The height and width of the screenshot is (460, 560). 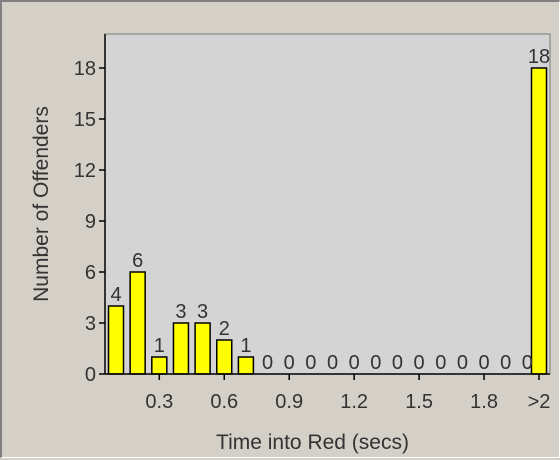 What do you see at coordinates (312, 442) in the screenshot?
I see `x-axis-title: Time into Red (secs)` at bounding box center [312, 442].